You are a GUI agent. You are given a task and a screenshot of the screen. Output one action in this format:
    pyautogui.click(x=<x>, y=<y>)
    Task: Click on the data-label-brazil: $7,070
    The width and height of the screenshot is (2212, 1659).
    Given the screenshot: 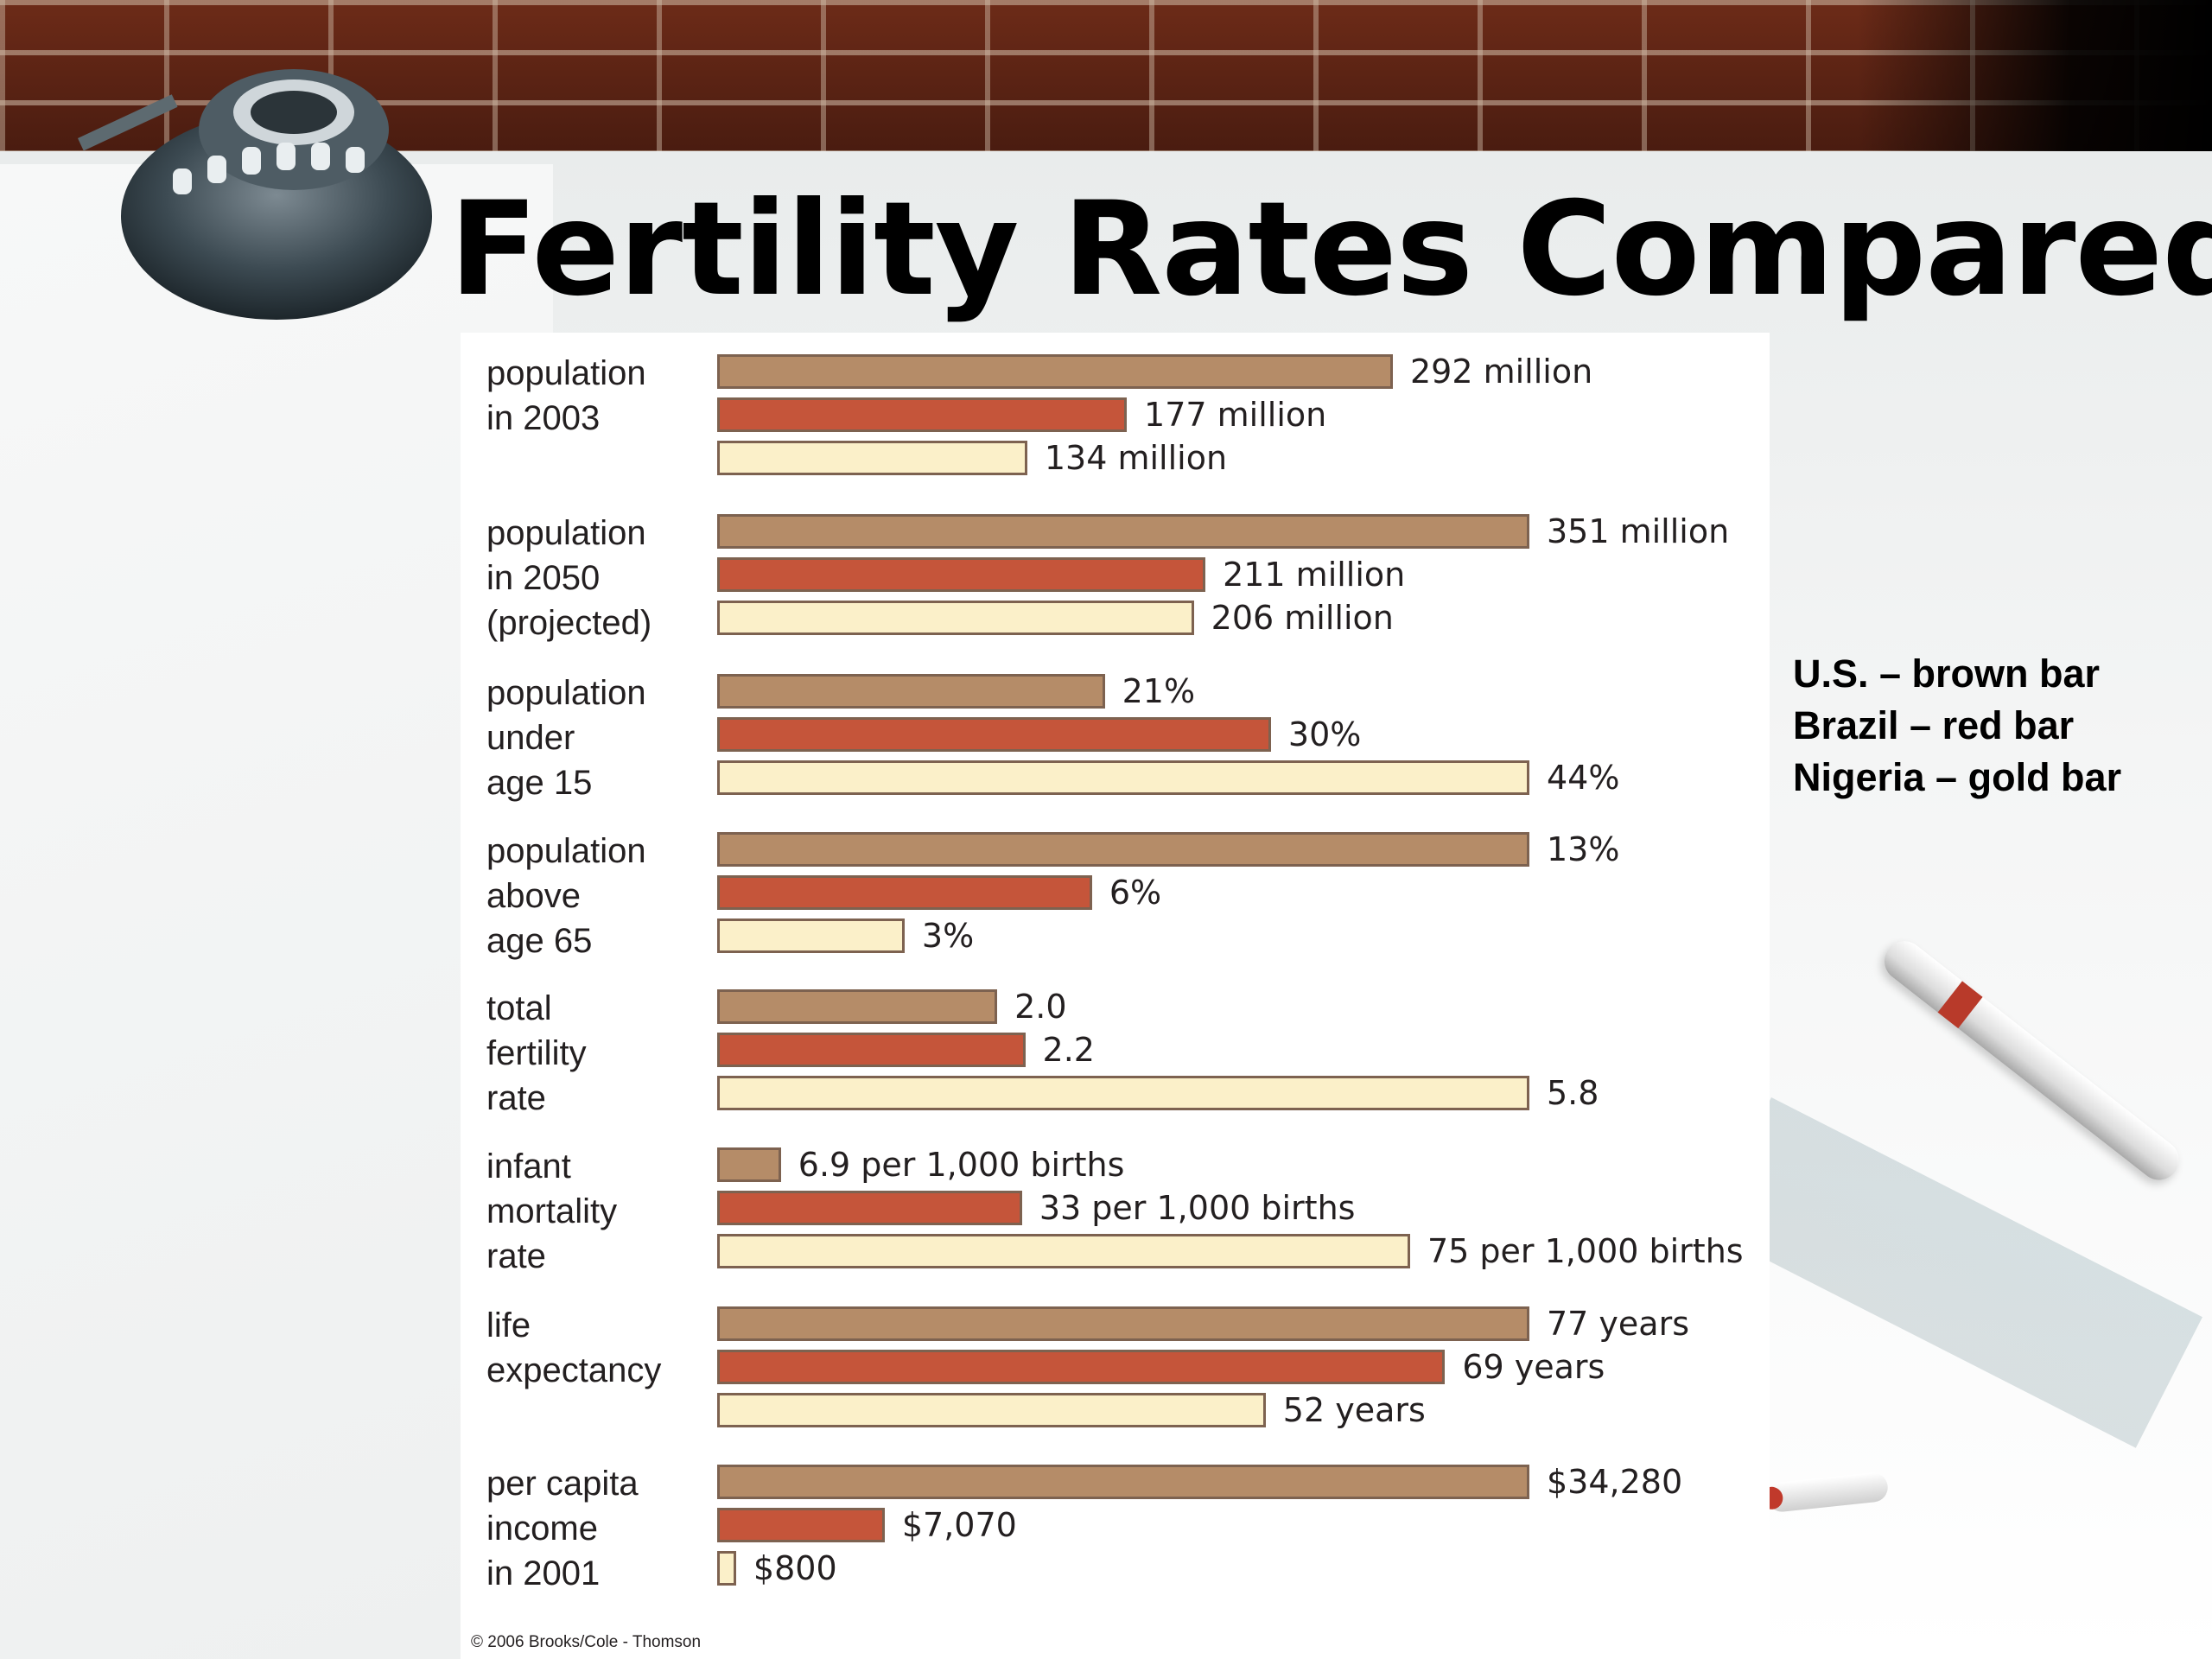 What is the action you would take?
    pyautogui.click(x=959, y=1525)
    